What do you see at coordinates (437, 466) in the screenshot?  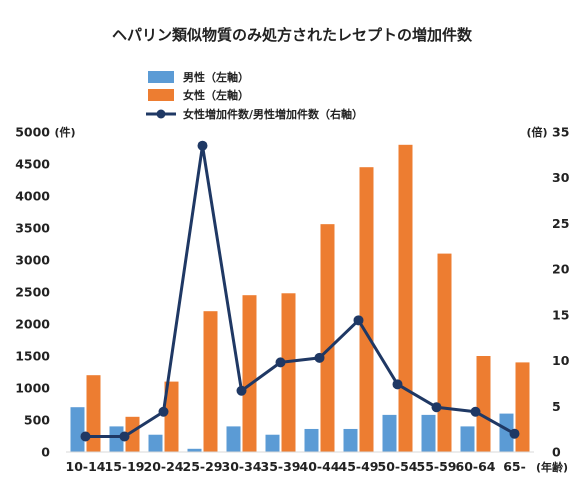 I see `x-tick-label: 55-59` at bounding box center [437, 466].